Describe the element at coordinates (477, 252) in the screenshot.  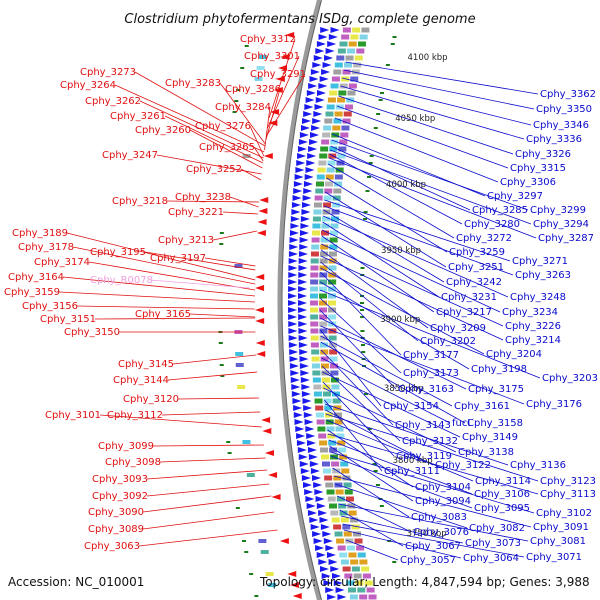
I see `gene-label-right: Cphy_3259` at that location.